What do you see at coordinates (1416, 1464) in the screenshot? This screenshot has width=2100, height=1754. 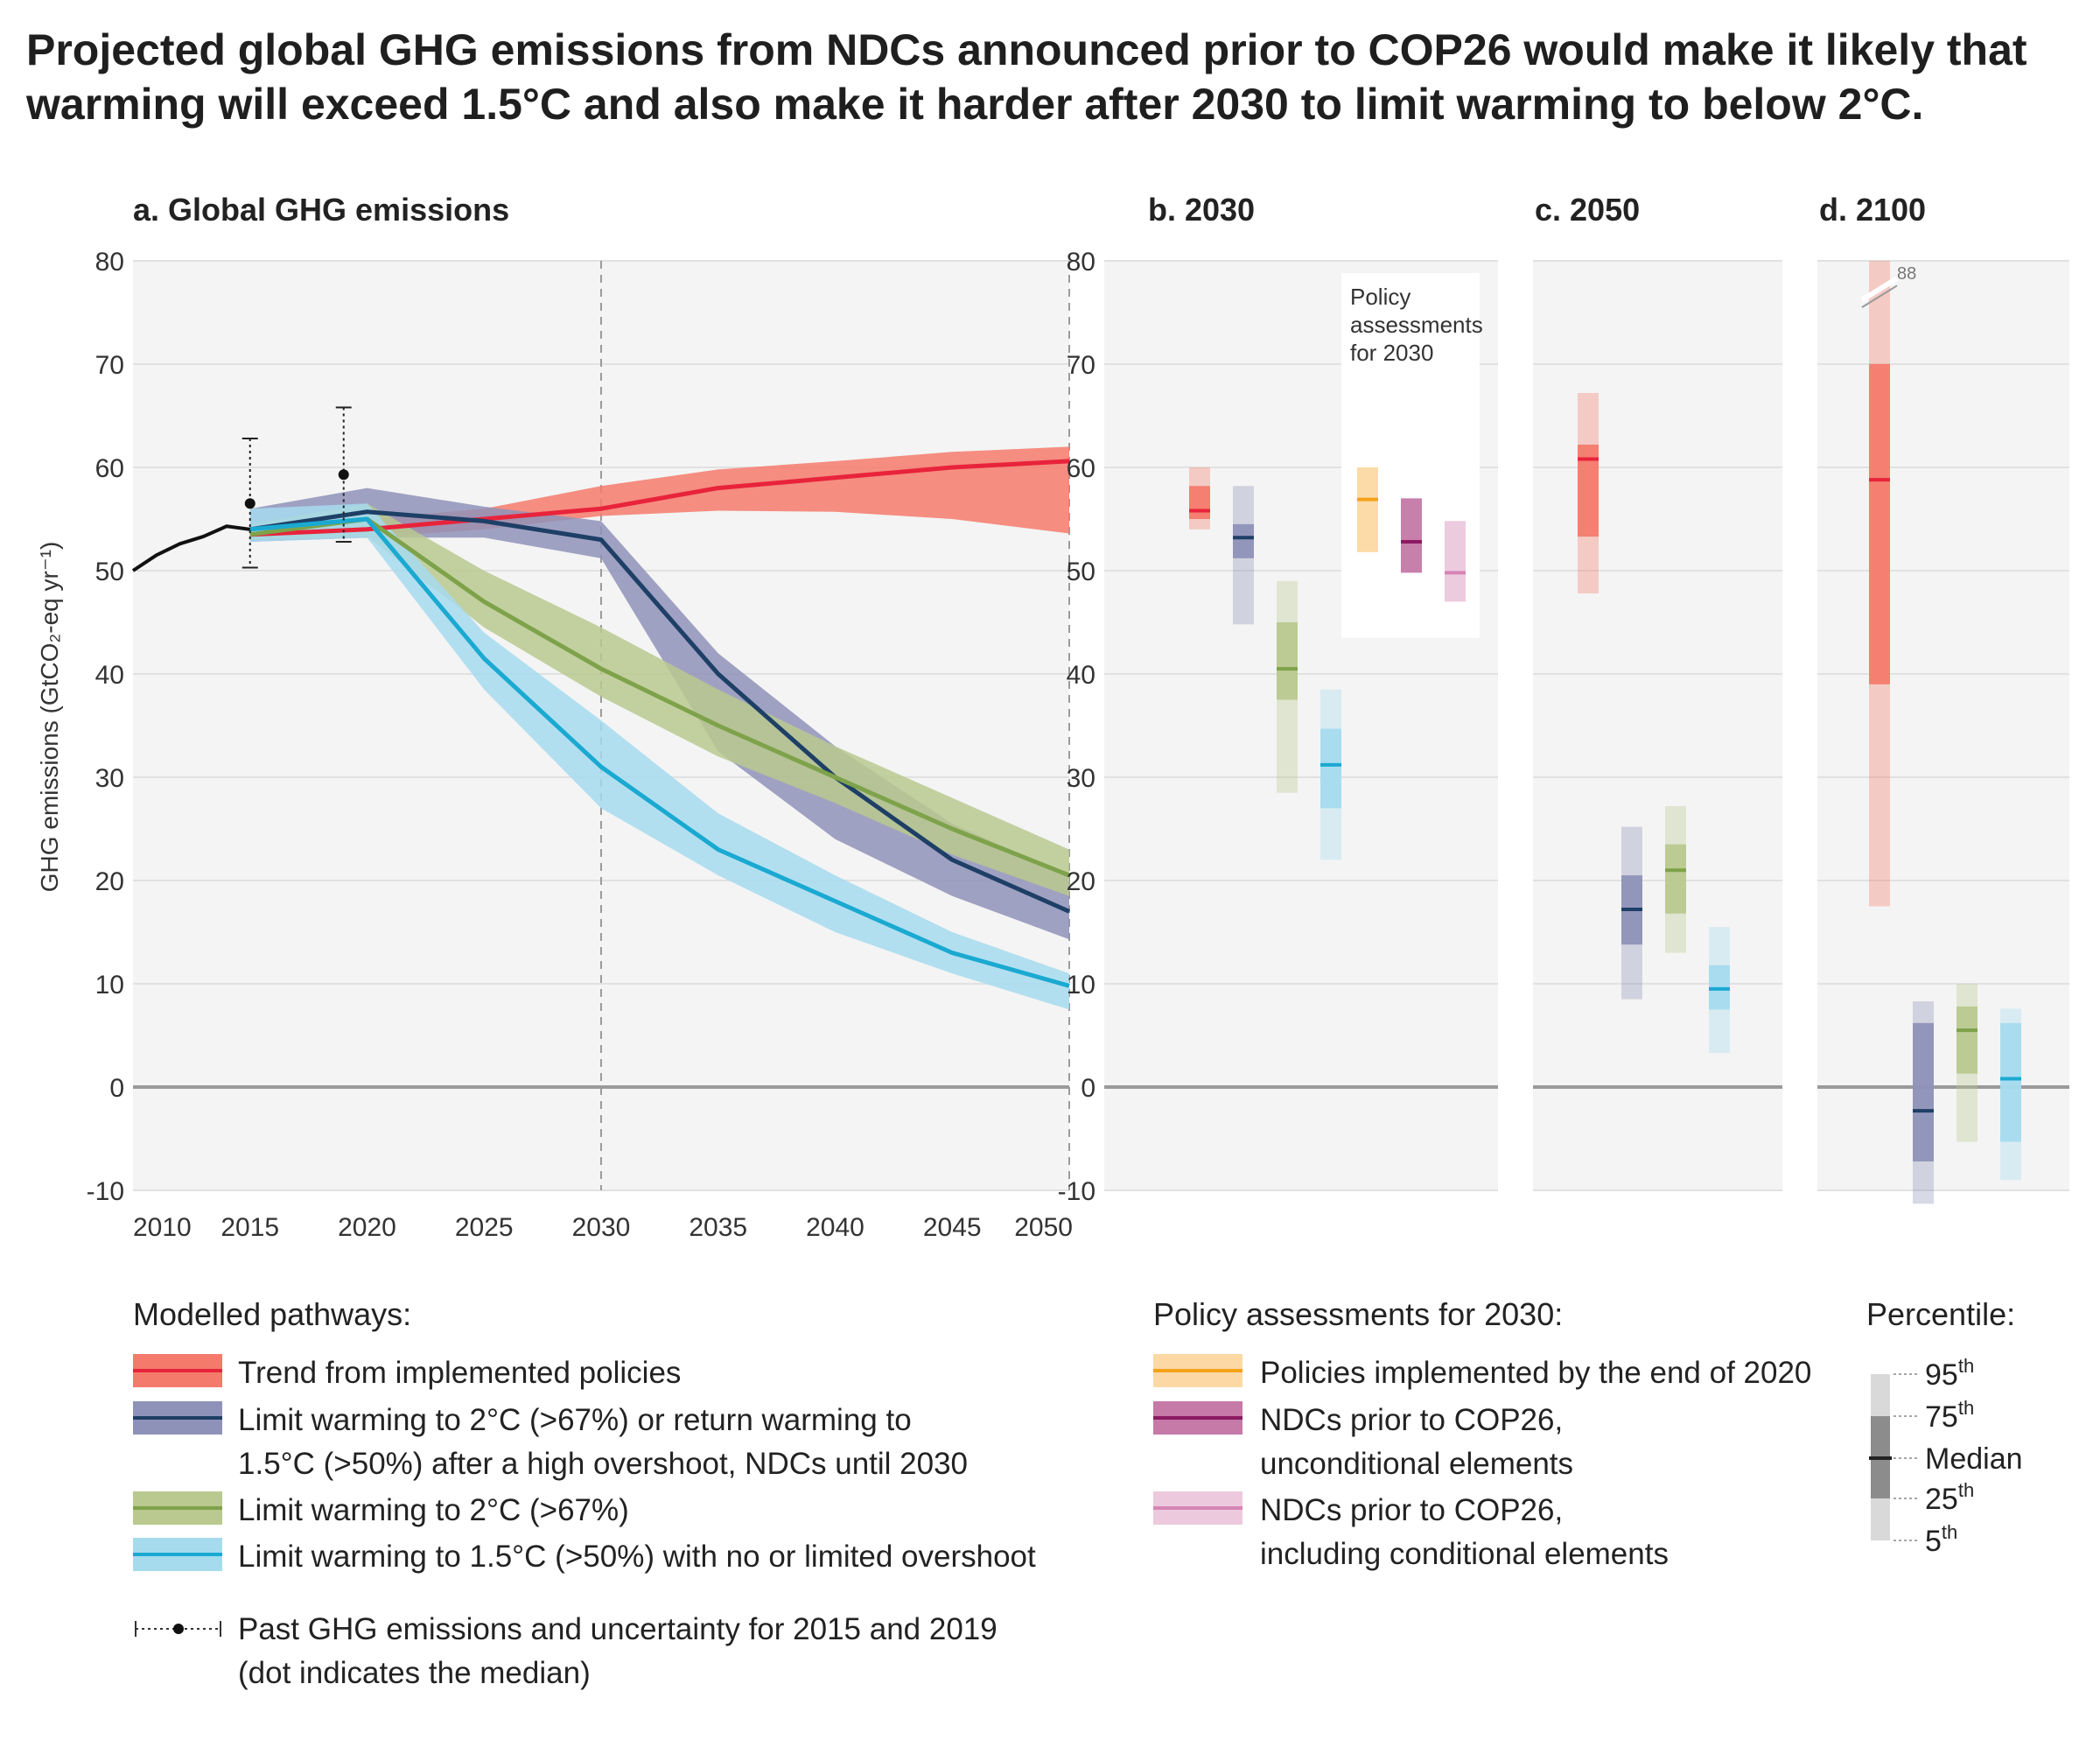 I see `legend-item-purple: unconditional elements` at bounding box center [1416, 1464].